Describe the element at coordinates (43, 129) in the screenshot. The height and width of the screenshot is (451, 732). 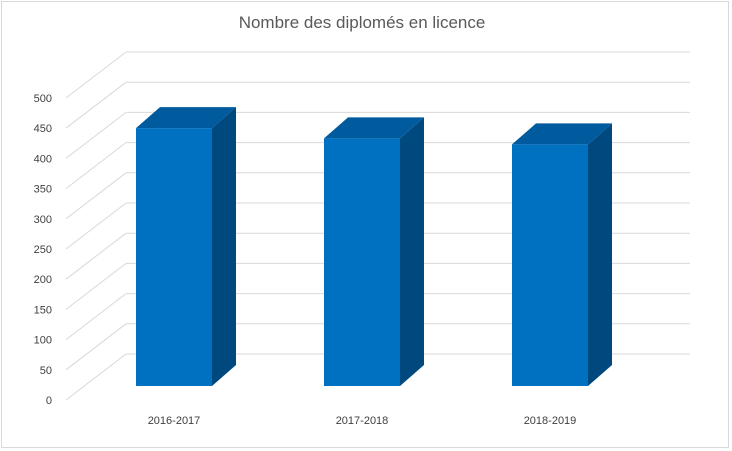
I see `y-tick-label: 450` at that location.